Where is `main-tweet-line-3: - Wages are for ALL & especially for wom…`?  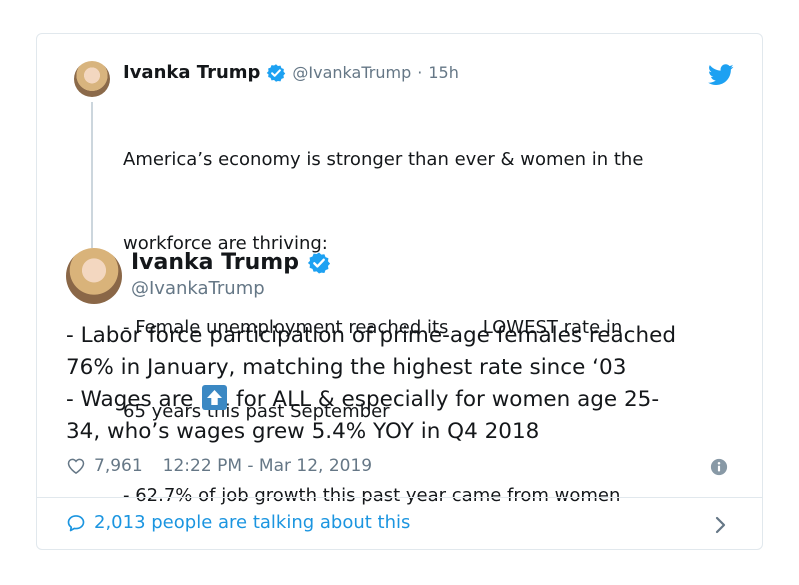 main-tweet-line-3: - Wages are for ALL & especially for wom… is located at coordinates (406, 400).